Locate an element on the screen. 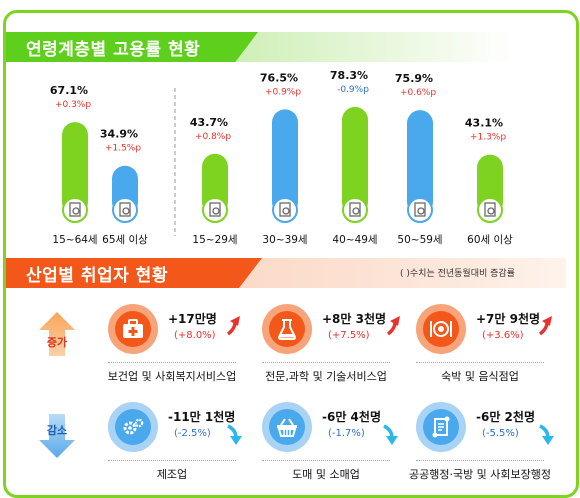 This screenshot has height=498, width=580. increase-badge: 증가 is located at coordinates (57, 334).